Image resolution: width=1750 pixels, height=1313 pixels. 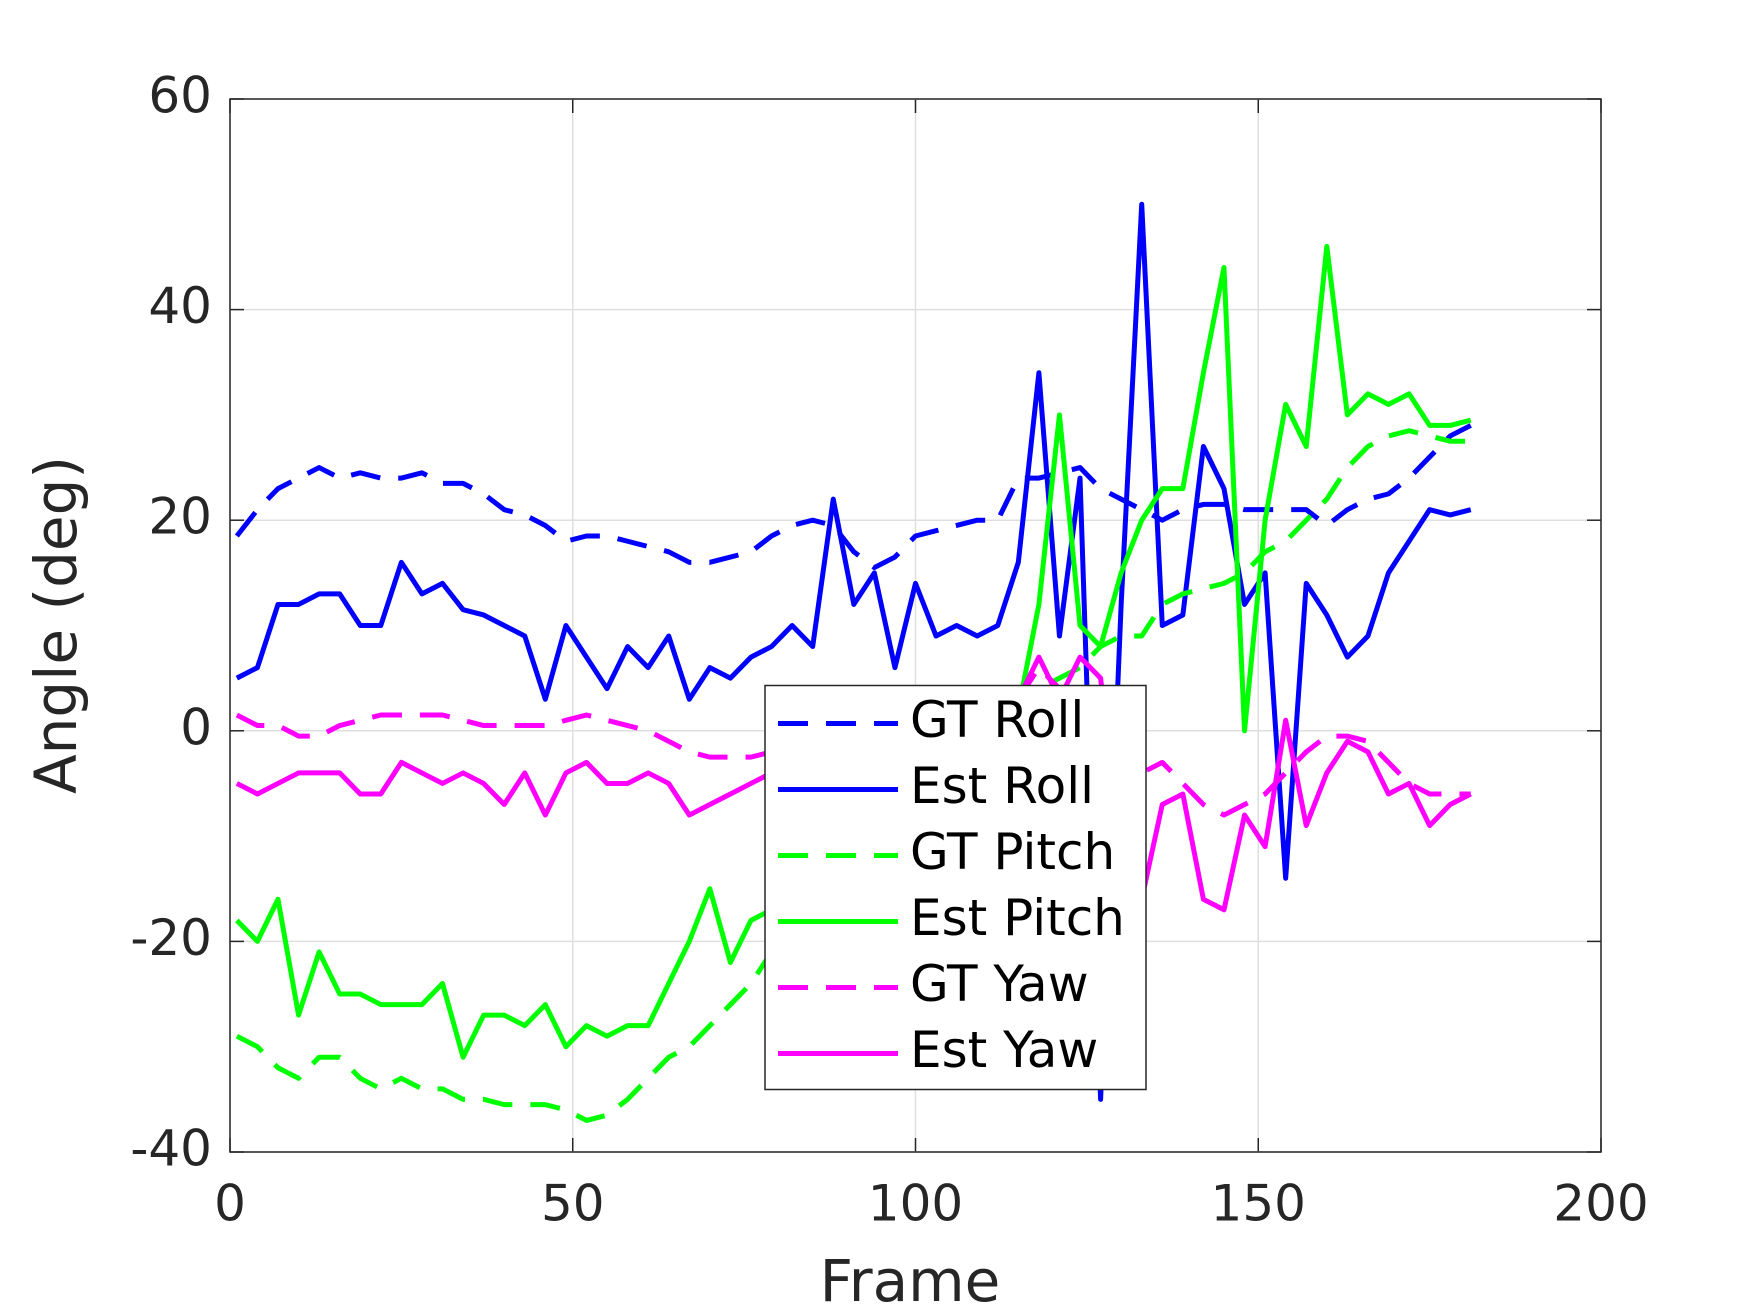 I want to click on series-line, so click(x=853, y=497).